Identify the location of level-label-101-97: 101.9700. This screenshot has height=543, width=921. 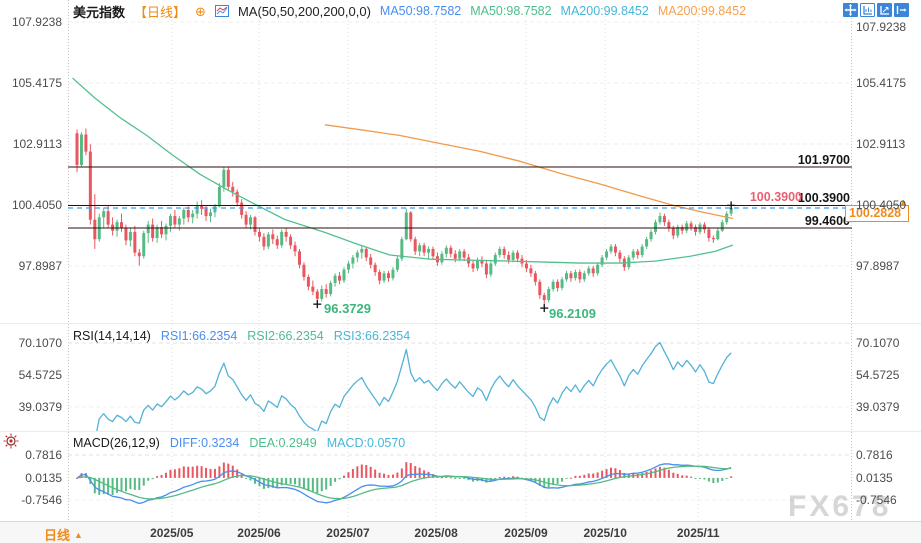
(823, 159).